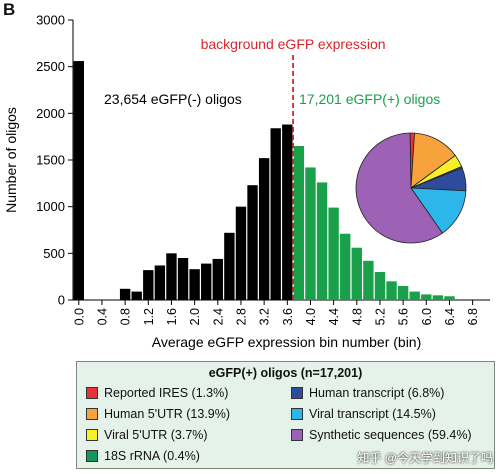  I want to click on legend-label: 18S rRNA (0.4%), so click(152, 456).